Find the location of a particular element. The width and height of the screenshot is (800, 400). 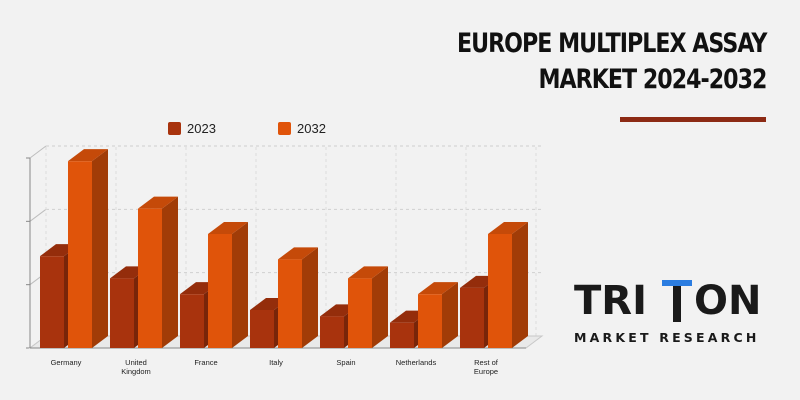

legend-swatch-2023 is located at coordinates (174, 128).